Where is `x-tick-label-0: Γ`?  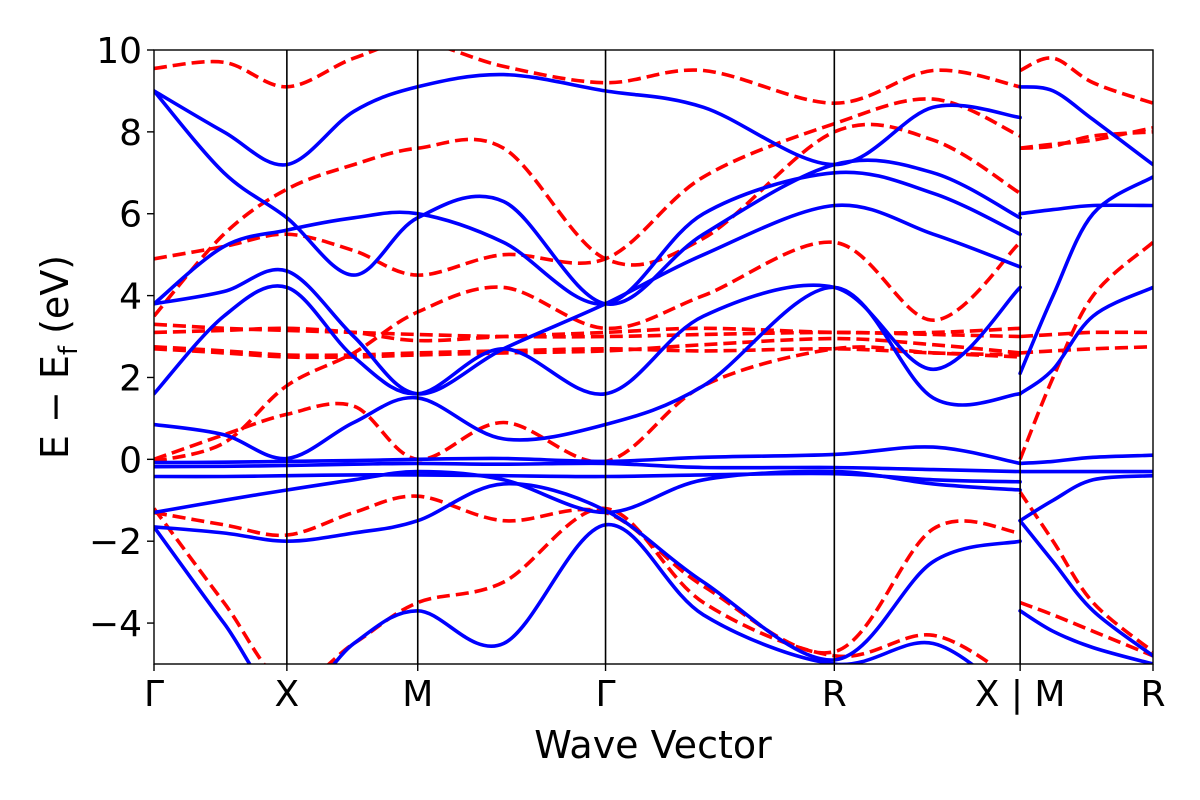 x-tick-label-0: Γ is located at coordinates (154, 694).